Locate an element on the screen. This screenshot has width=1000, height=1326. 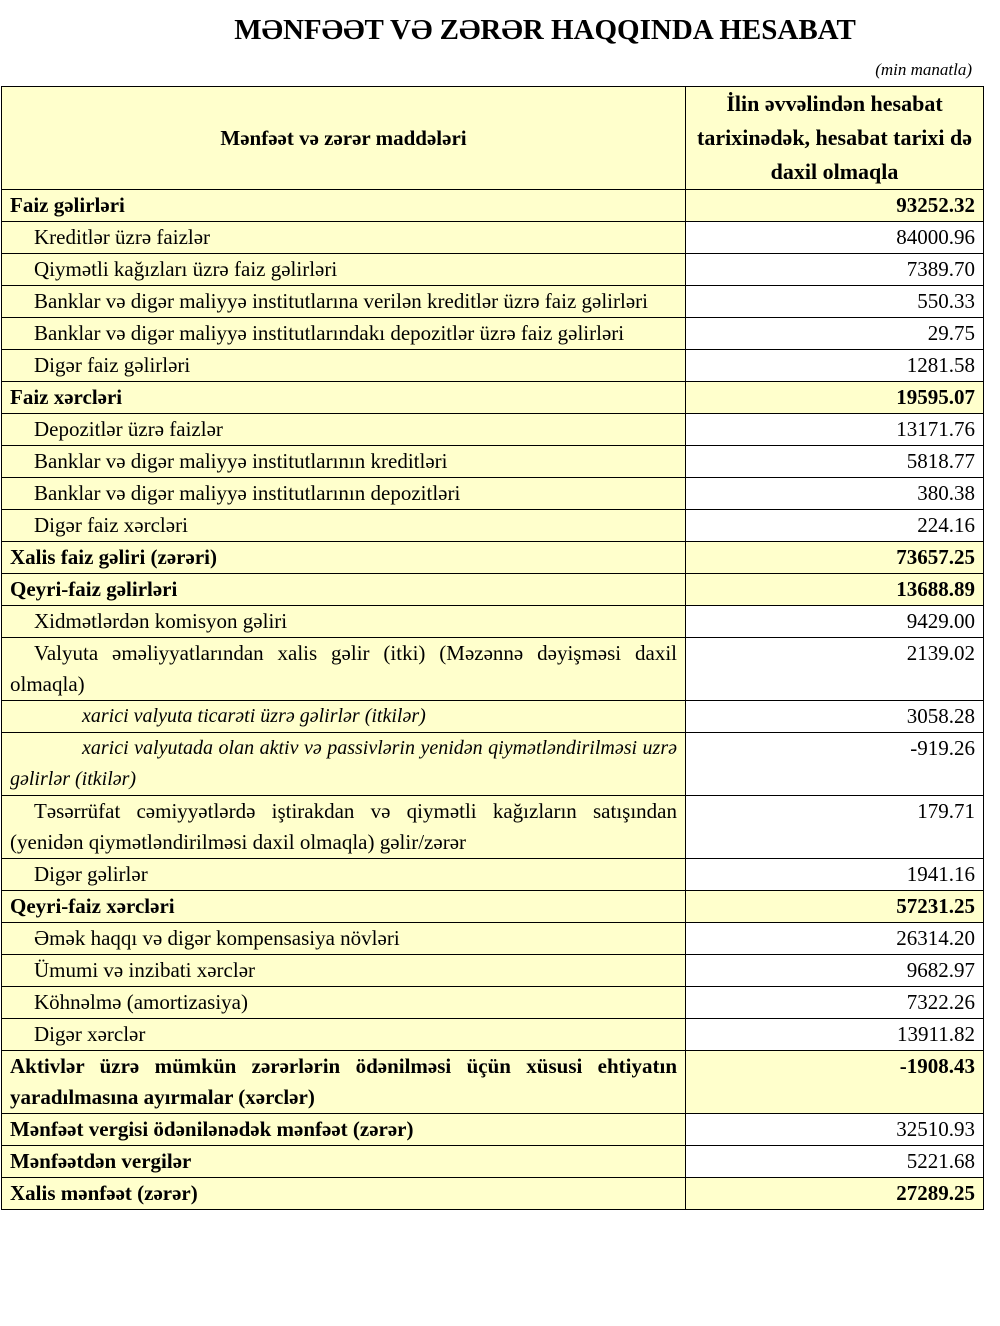
column-header: Mənfəət və zərər maddələri is located at coordinates (343, 138).